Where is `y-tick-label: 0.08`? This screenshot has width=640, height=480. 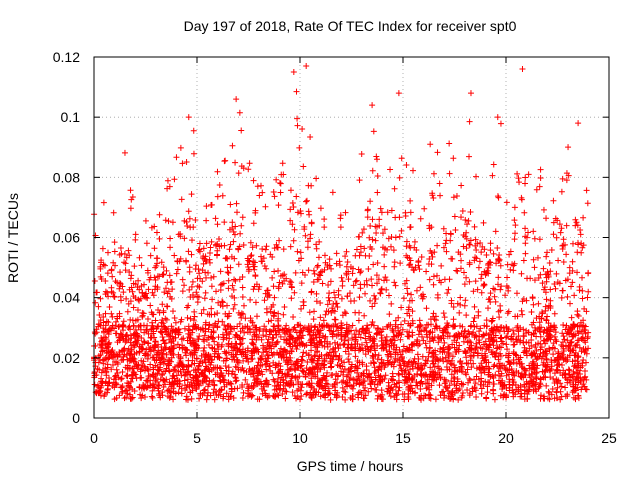
y-tick-label: 0.08 is located at coordinates (66, 177).